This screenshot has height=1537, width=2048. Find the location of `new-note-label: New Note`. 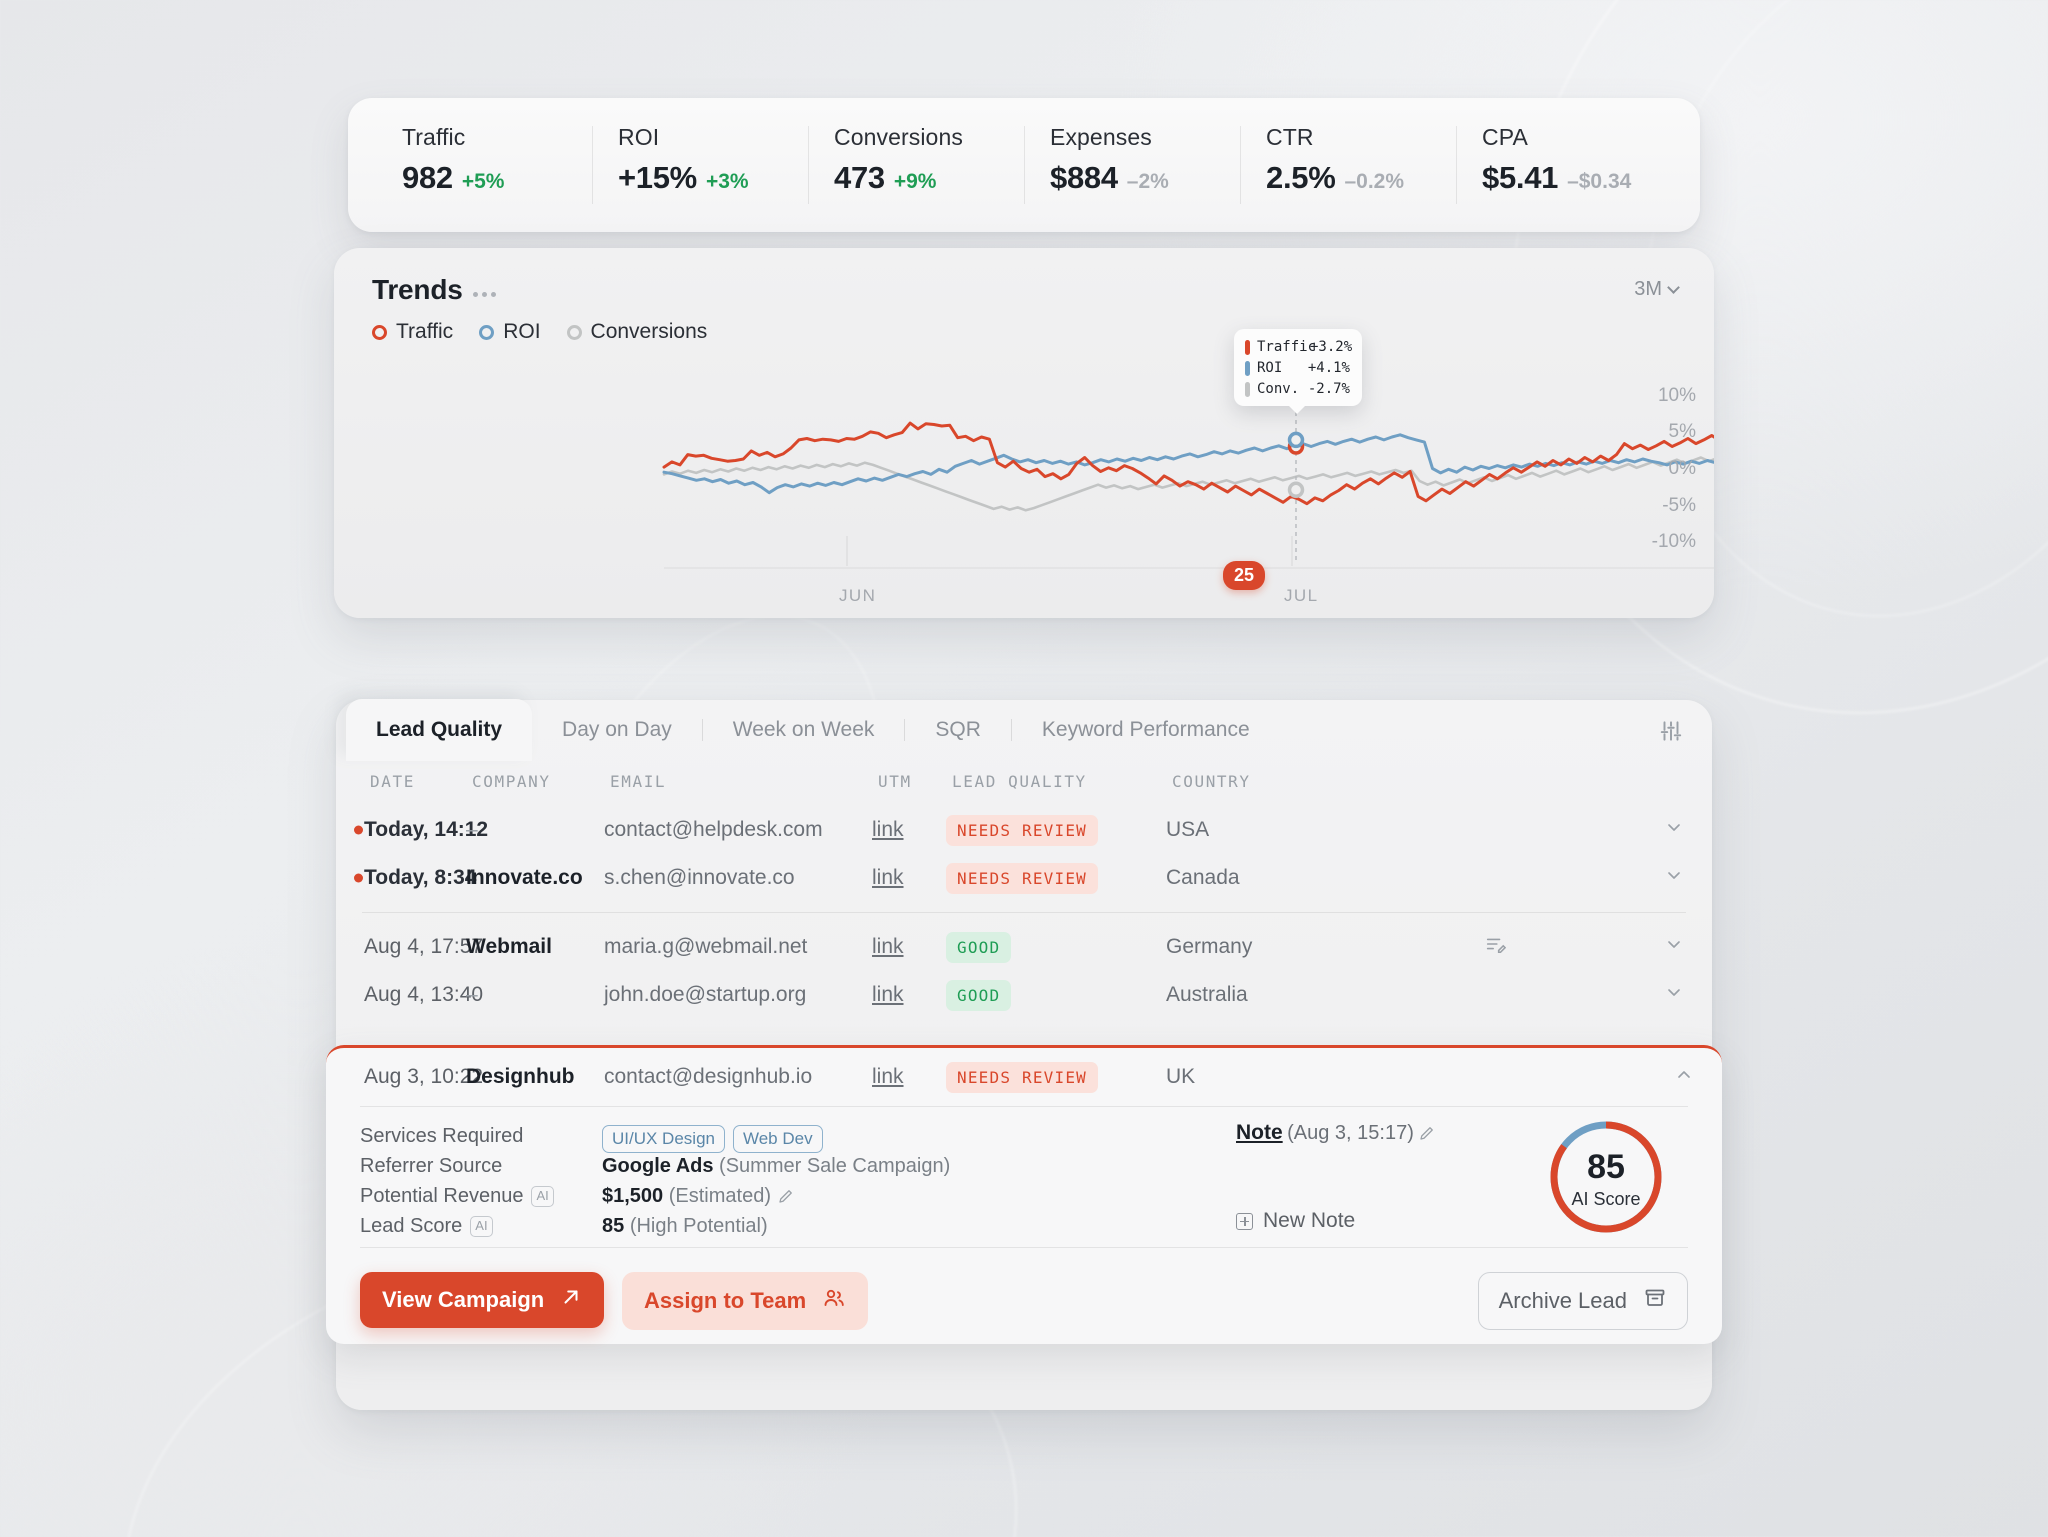

new-note-label: New Note is located at coordinates (1309, 1220).